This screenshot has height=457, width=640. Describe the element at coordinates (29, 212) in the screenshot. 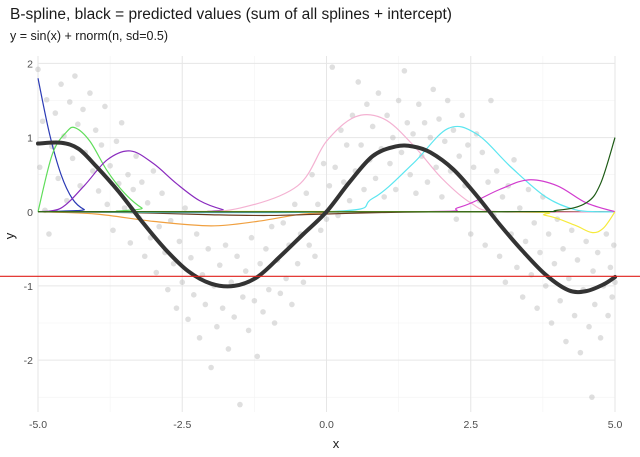

I see `y-axis-ticks: -2 -1 0 1 2` at that location.